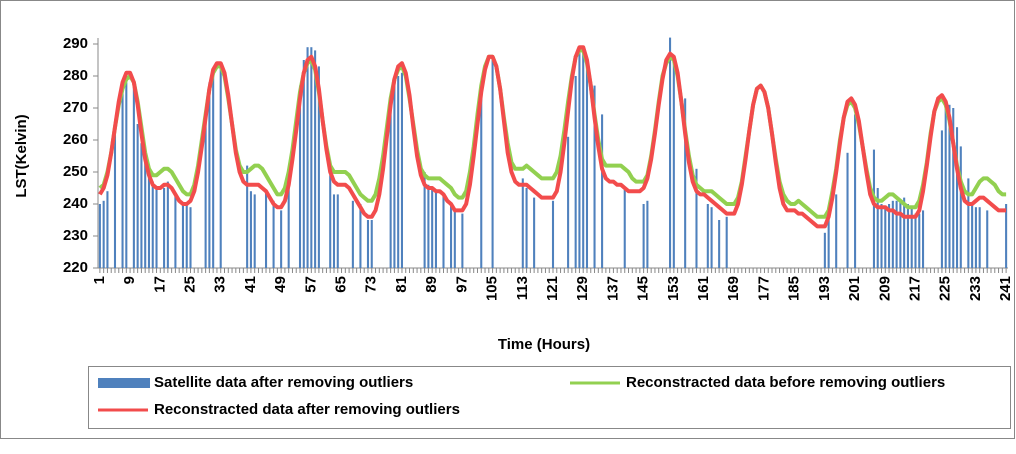 This screenshot has width=1016, height=454. I want to click on legend-label: Satellite data after removing outliers, so click(283, 382).